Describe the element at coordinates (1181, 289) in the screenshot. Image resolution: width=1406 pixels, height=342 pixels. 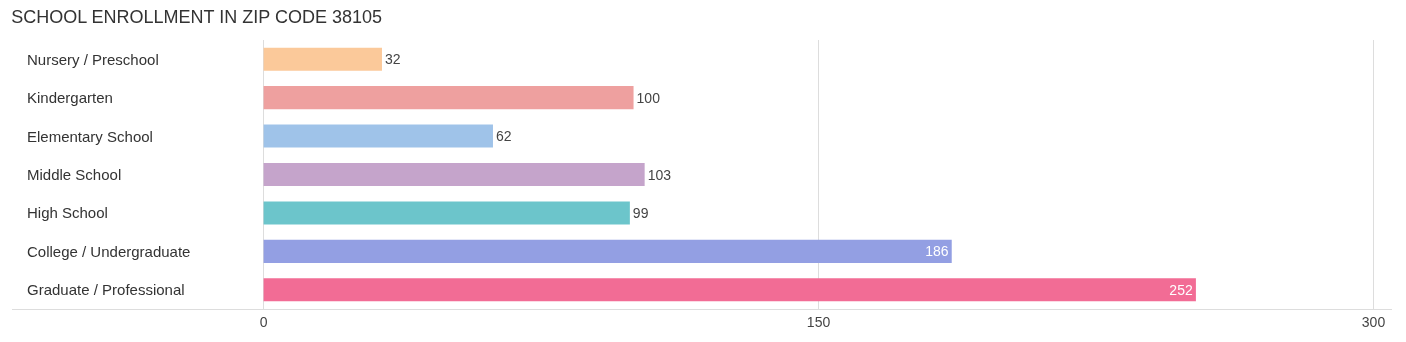
I see `data-label: 252` at that location.